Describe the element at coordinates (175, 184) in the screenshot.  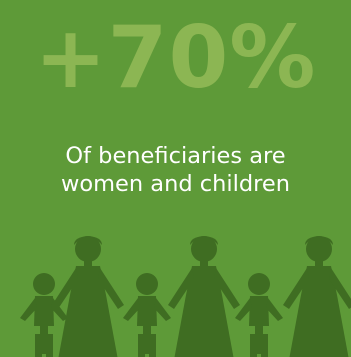
I see `caption-line-2: women and children` at that location.